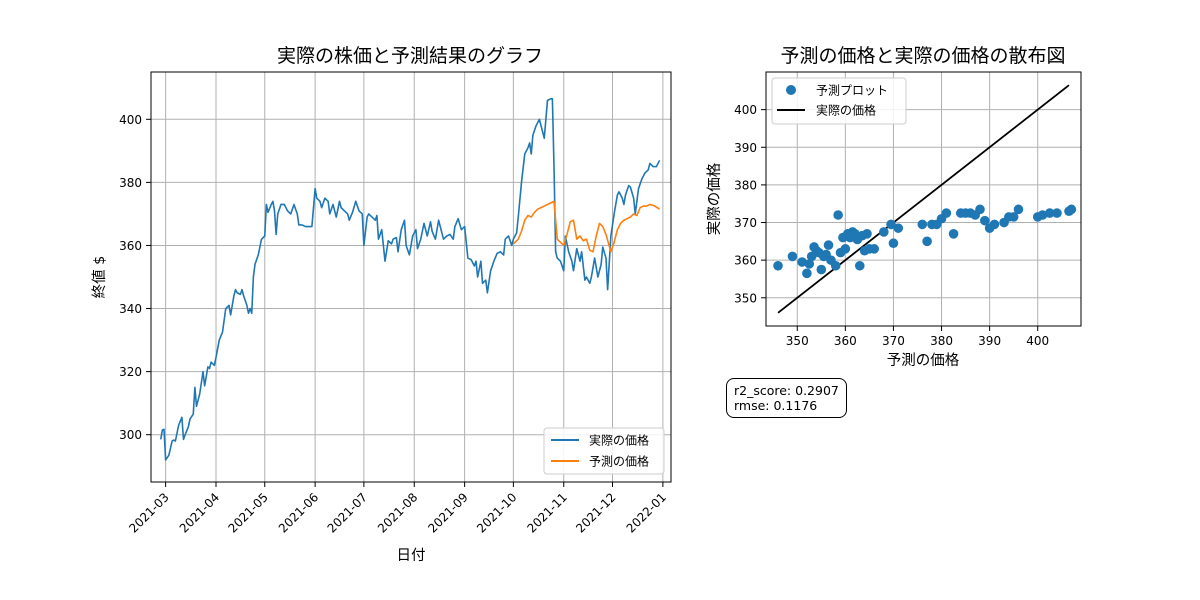  What do you see at coordinates (130, 309) in the screenshot?
I see `line-chart-ytick-label: 340` at bounding box center [130, 309].